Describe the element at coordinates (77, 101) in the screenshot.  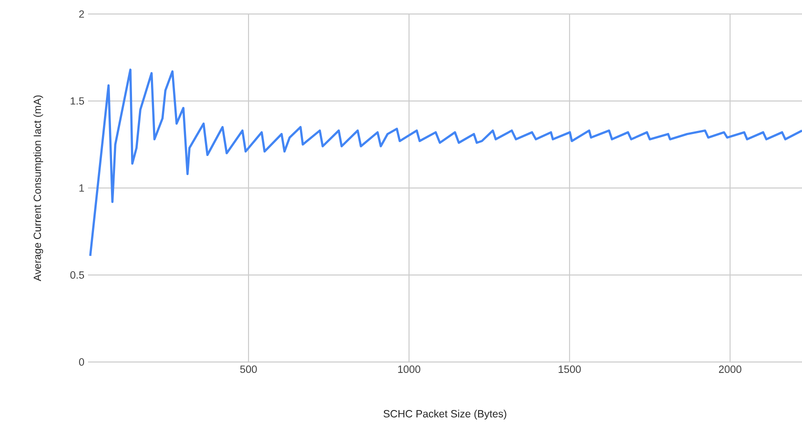
I see `y-tick-label: 1.5` at that location.